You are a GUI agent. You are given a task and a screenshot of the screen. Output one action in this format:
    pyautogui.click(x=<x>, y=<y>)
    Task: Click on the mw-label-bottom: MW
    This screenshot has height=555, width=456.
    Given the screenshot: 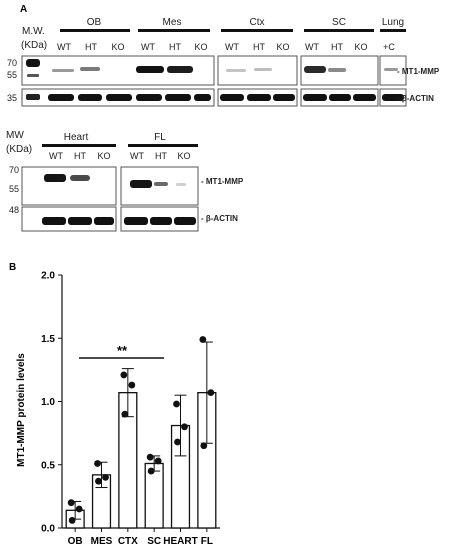 What is the action you would take?
    pyautogui.click(x=15, y=135)
    